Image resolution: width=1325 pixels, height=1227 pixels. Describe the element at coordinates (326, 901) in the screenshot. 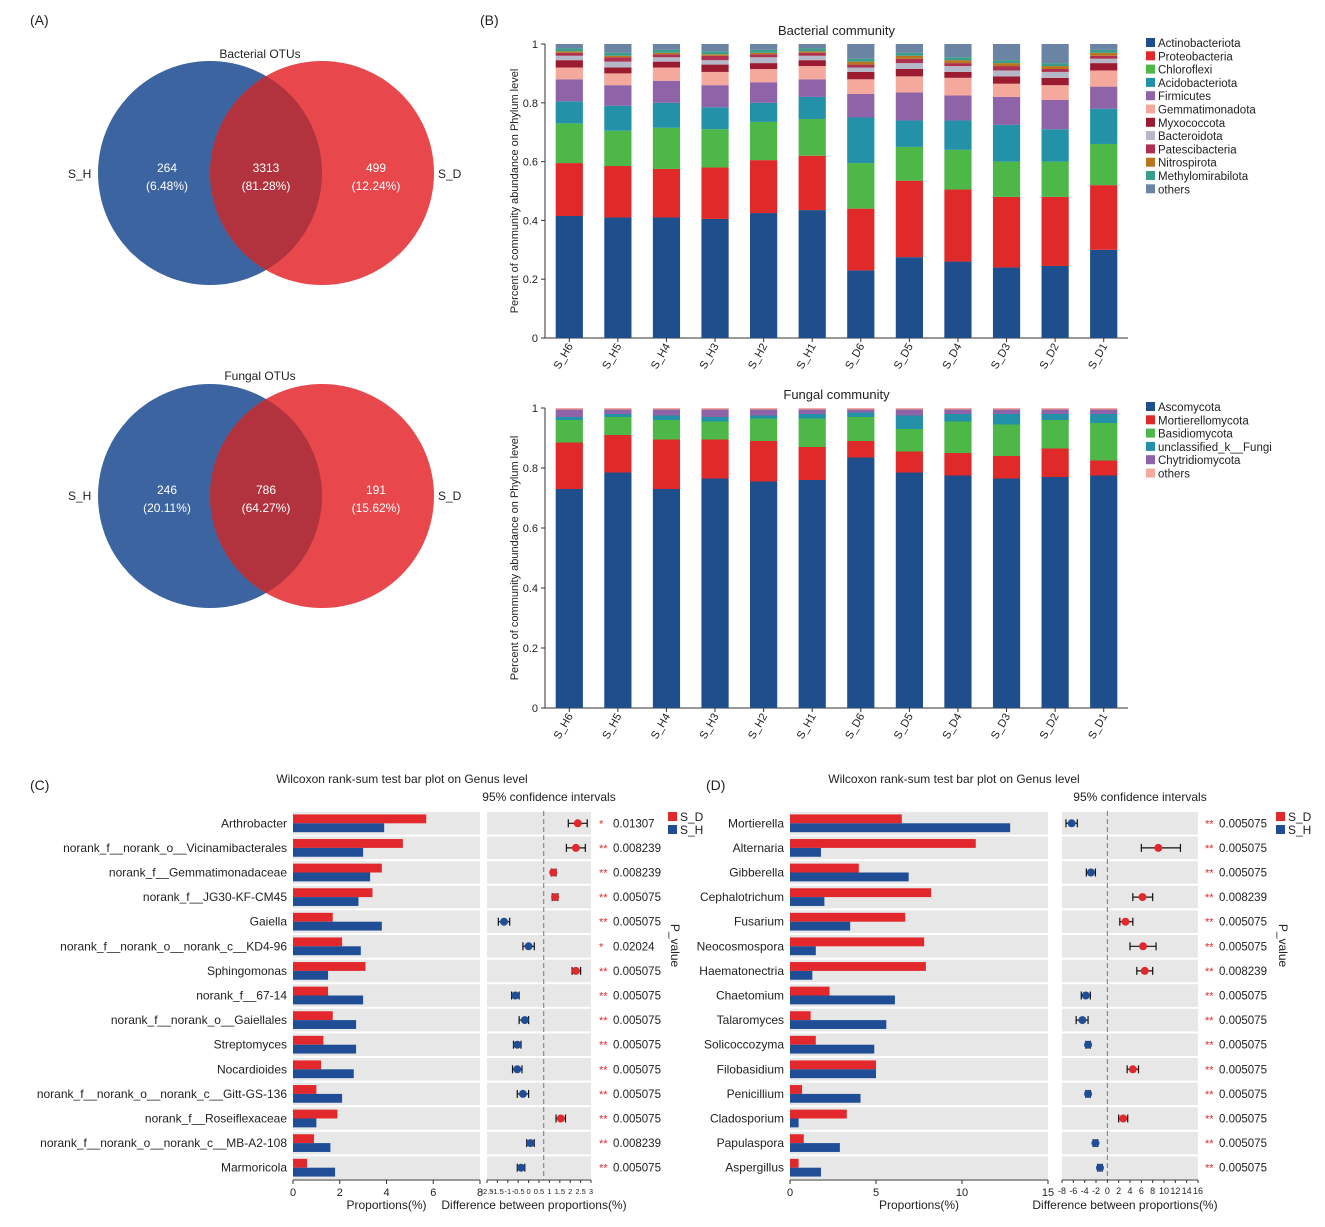

I see `bacterial-genus-bar-sh` at that location.